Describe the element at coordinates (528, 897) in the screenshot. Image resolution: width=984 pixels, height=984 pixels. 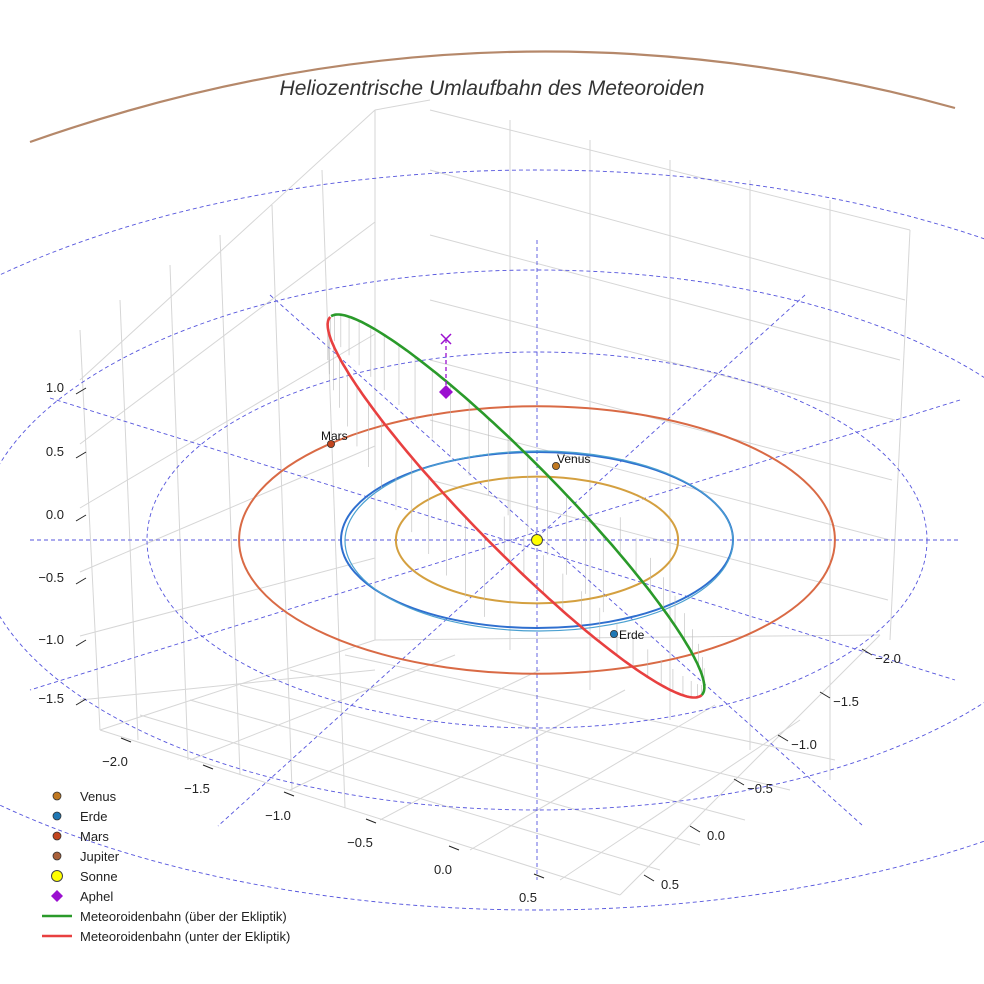
I see `x-tick-label: 0.5` at that location.